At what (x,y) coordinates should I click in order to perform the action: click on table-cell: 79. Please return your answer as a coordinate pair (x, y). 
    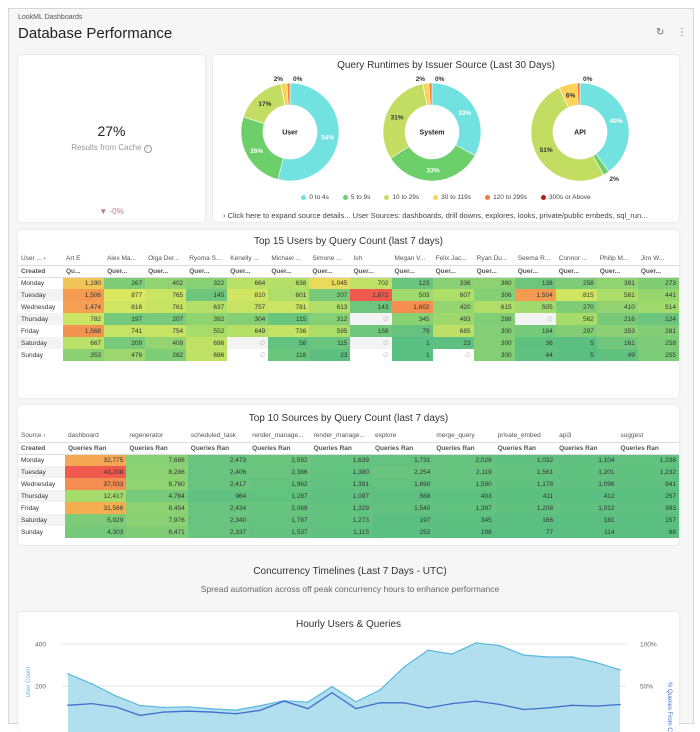
    Looking at the image, I should click on (412, 331).